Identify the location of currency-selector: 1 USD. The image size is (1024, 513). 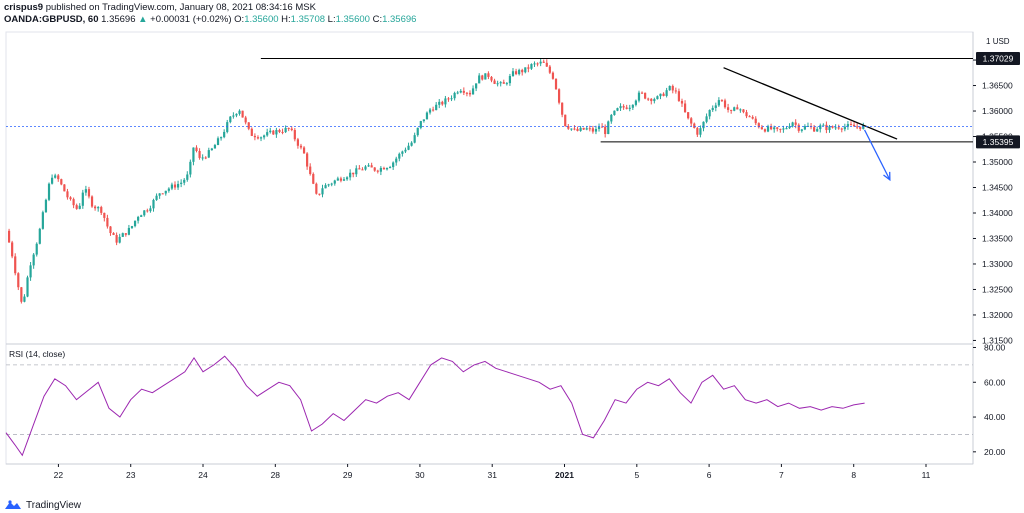
(998, 41).